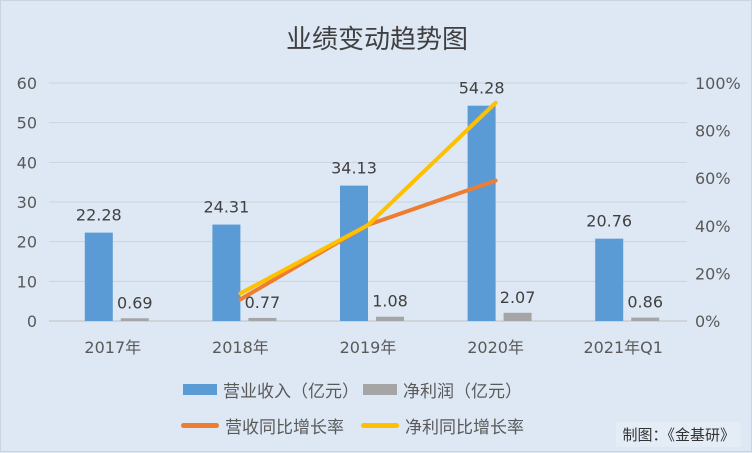  I want to click on legend-revenue-growth: 营收同比增长率, so click(262, 425).